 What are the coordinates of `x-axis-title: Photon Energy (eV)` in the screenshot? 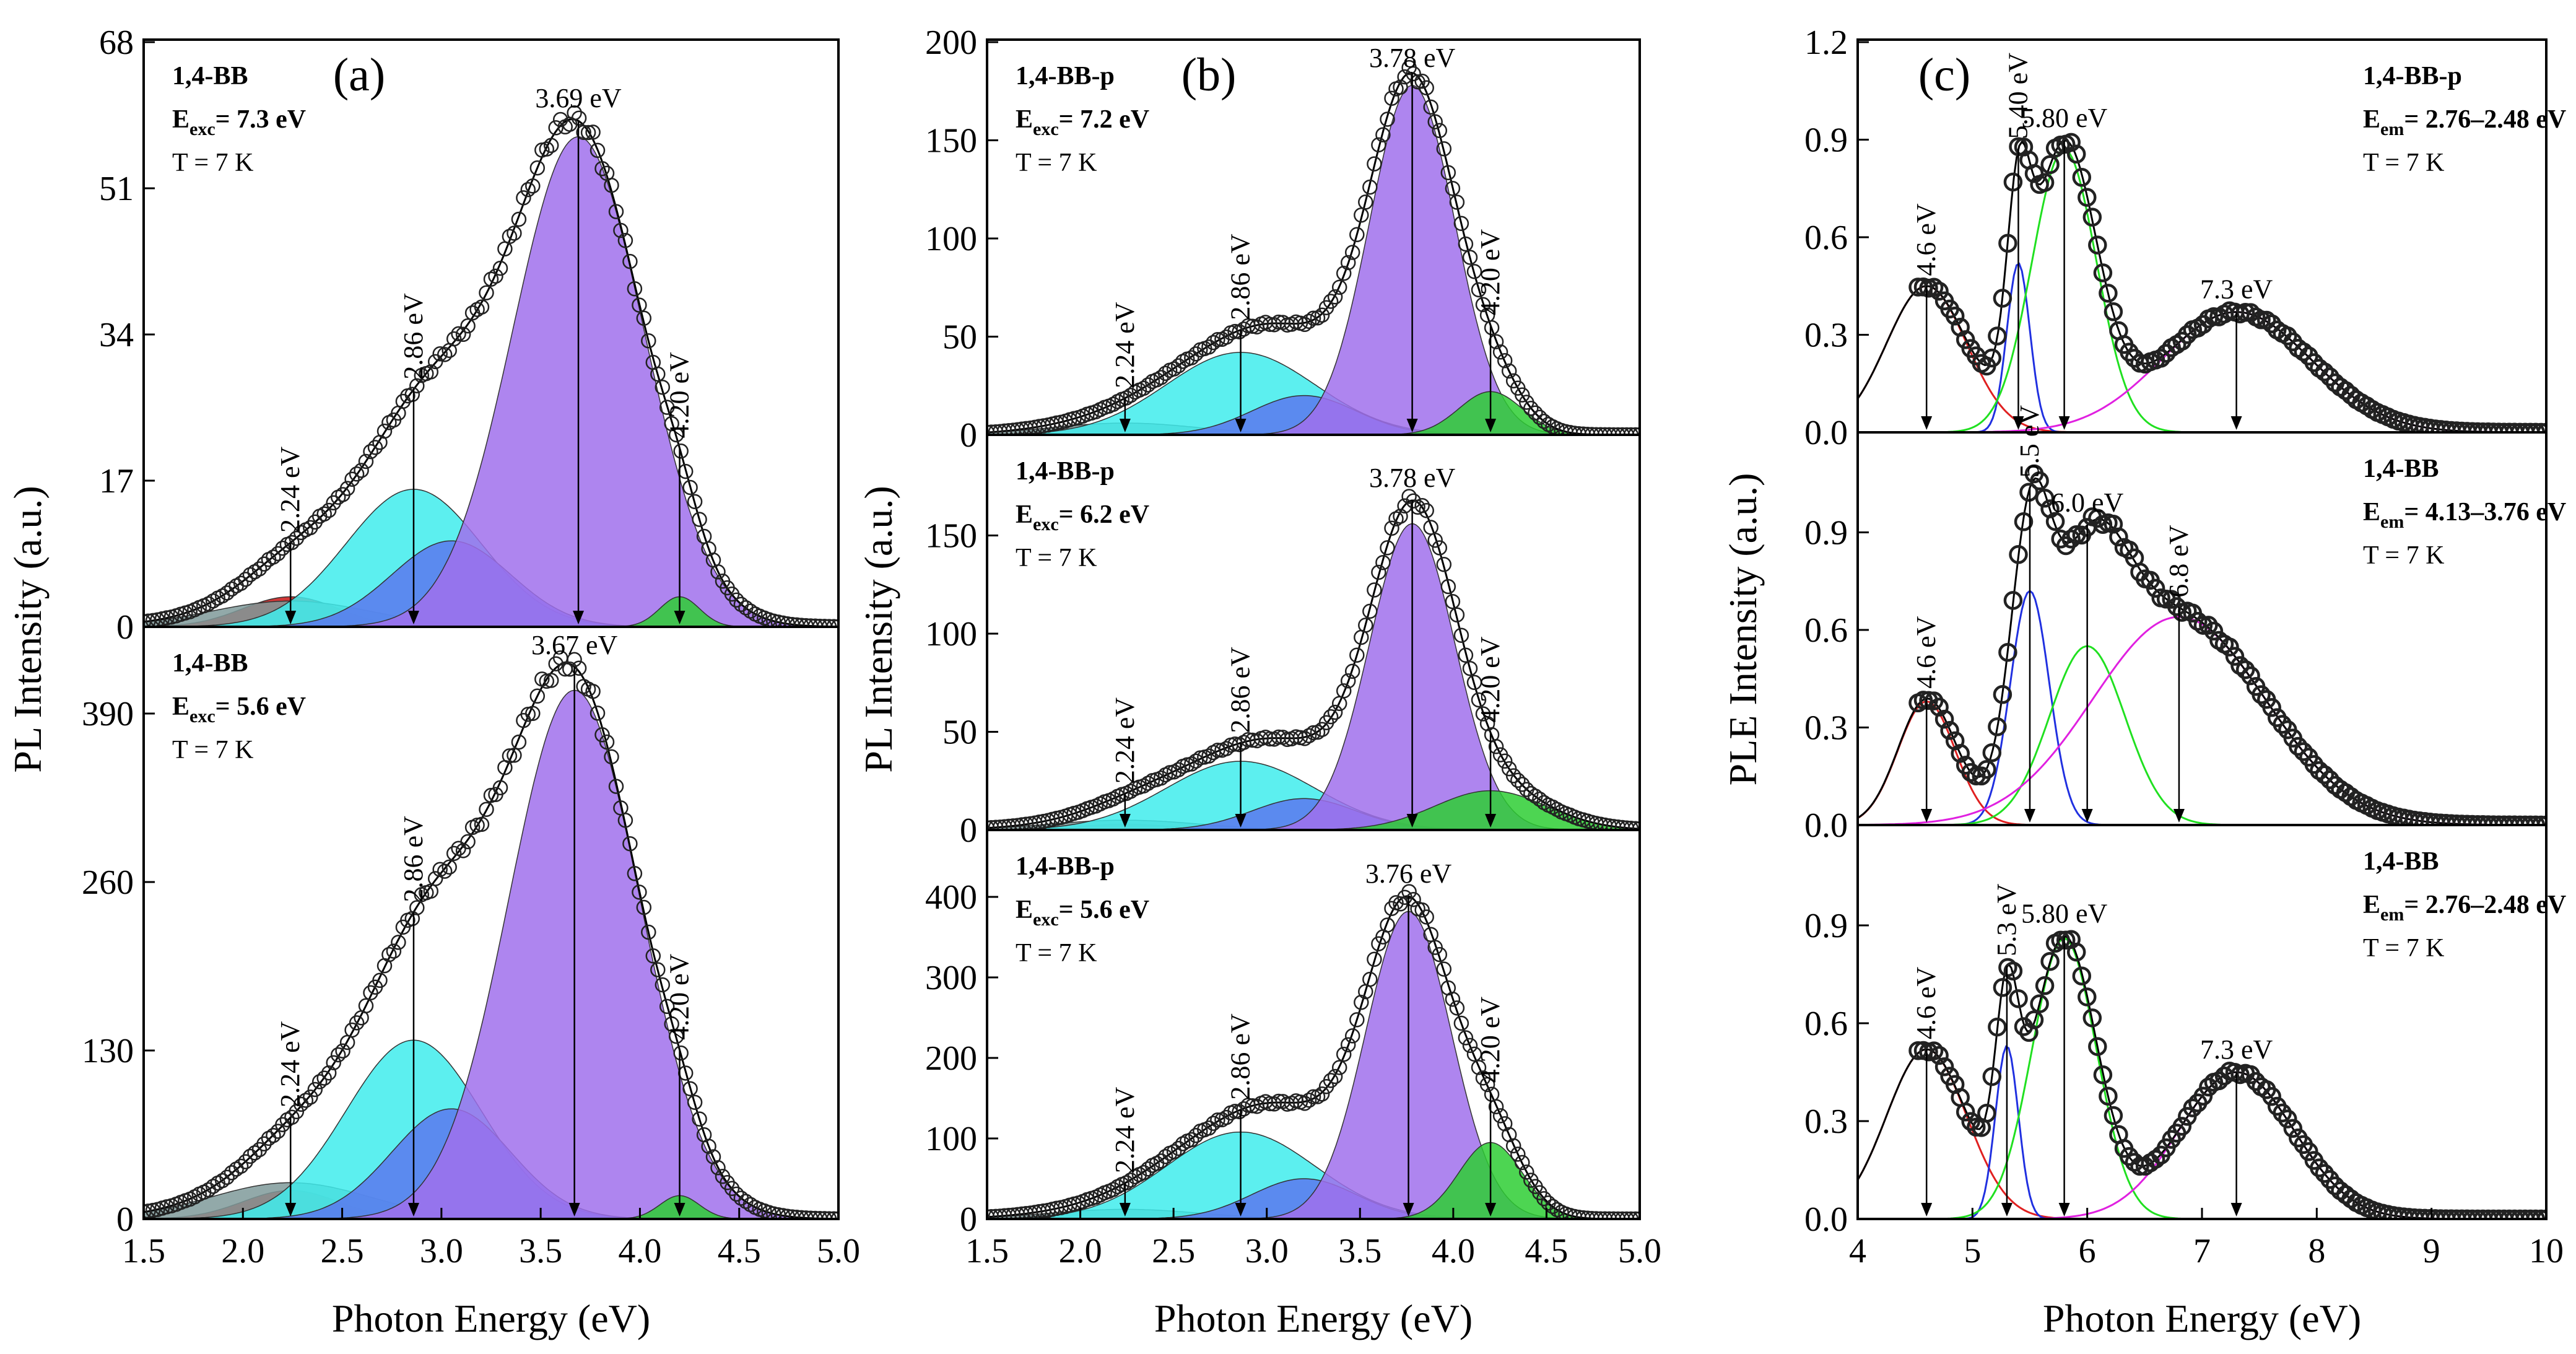 It's located at (1313, 1318).